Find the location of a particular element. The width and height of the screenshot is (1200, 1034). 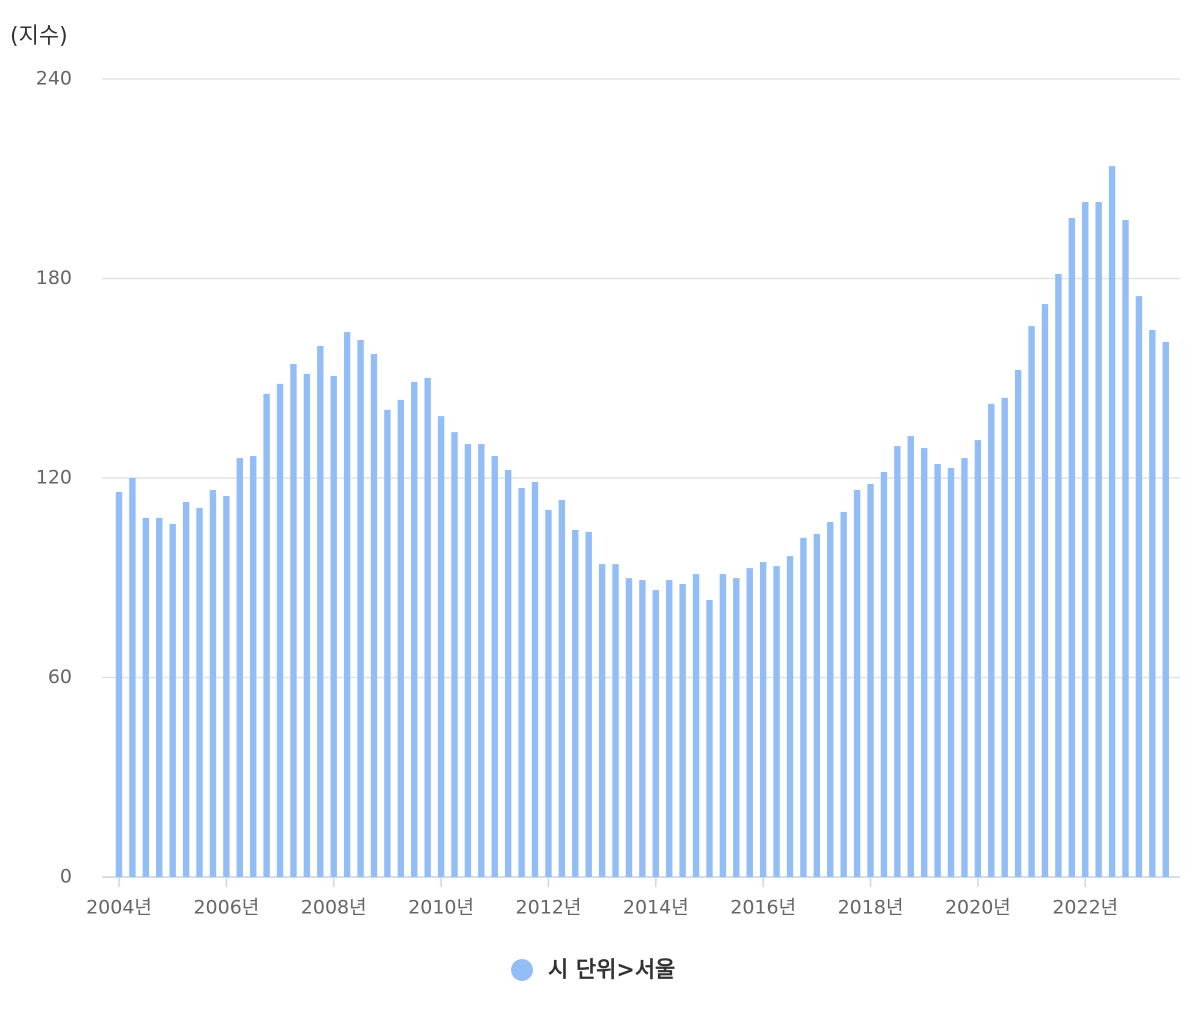

x-tick-label: 2014년 is located at coordinates (656, 908).